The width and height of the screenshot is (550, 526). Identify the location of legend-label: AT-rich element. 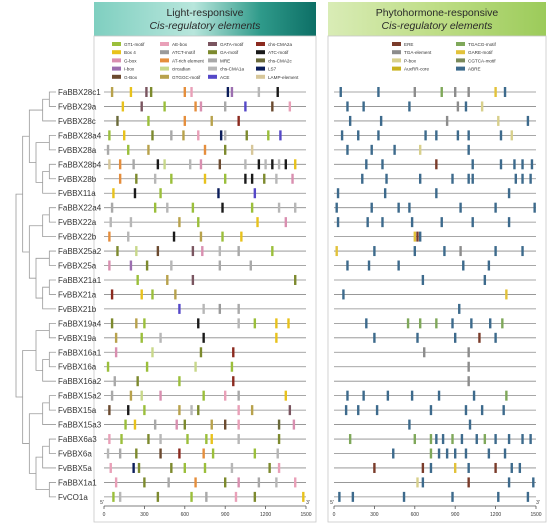
(188, 60).